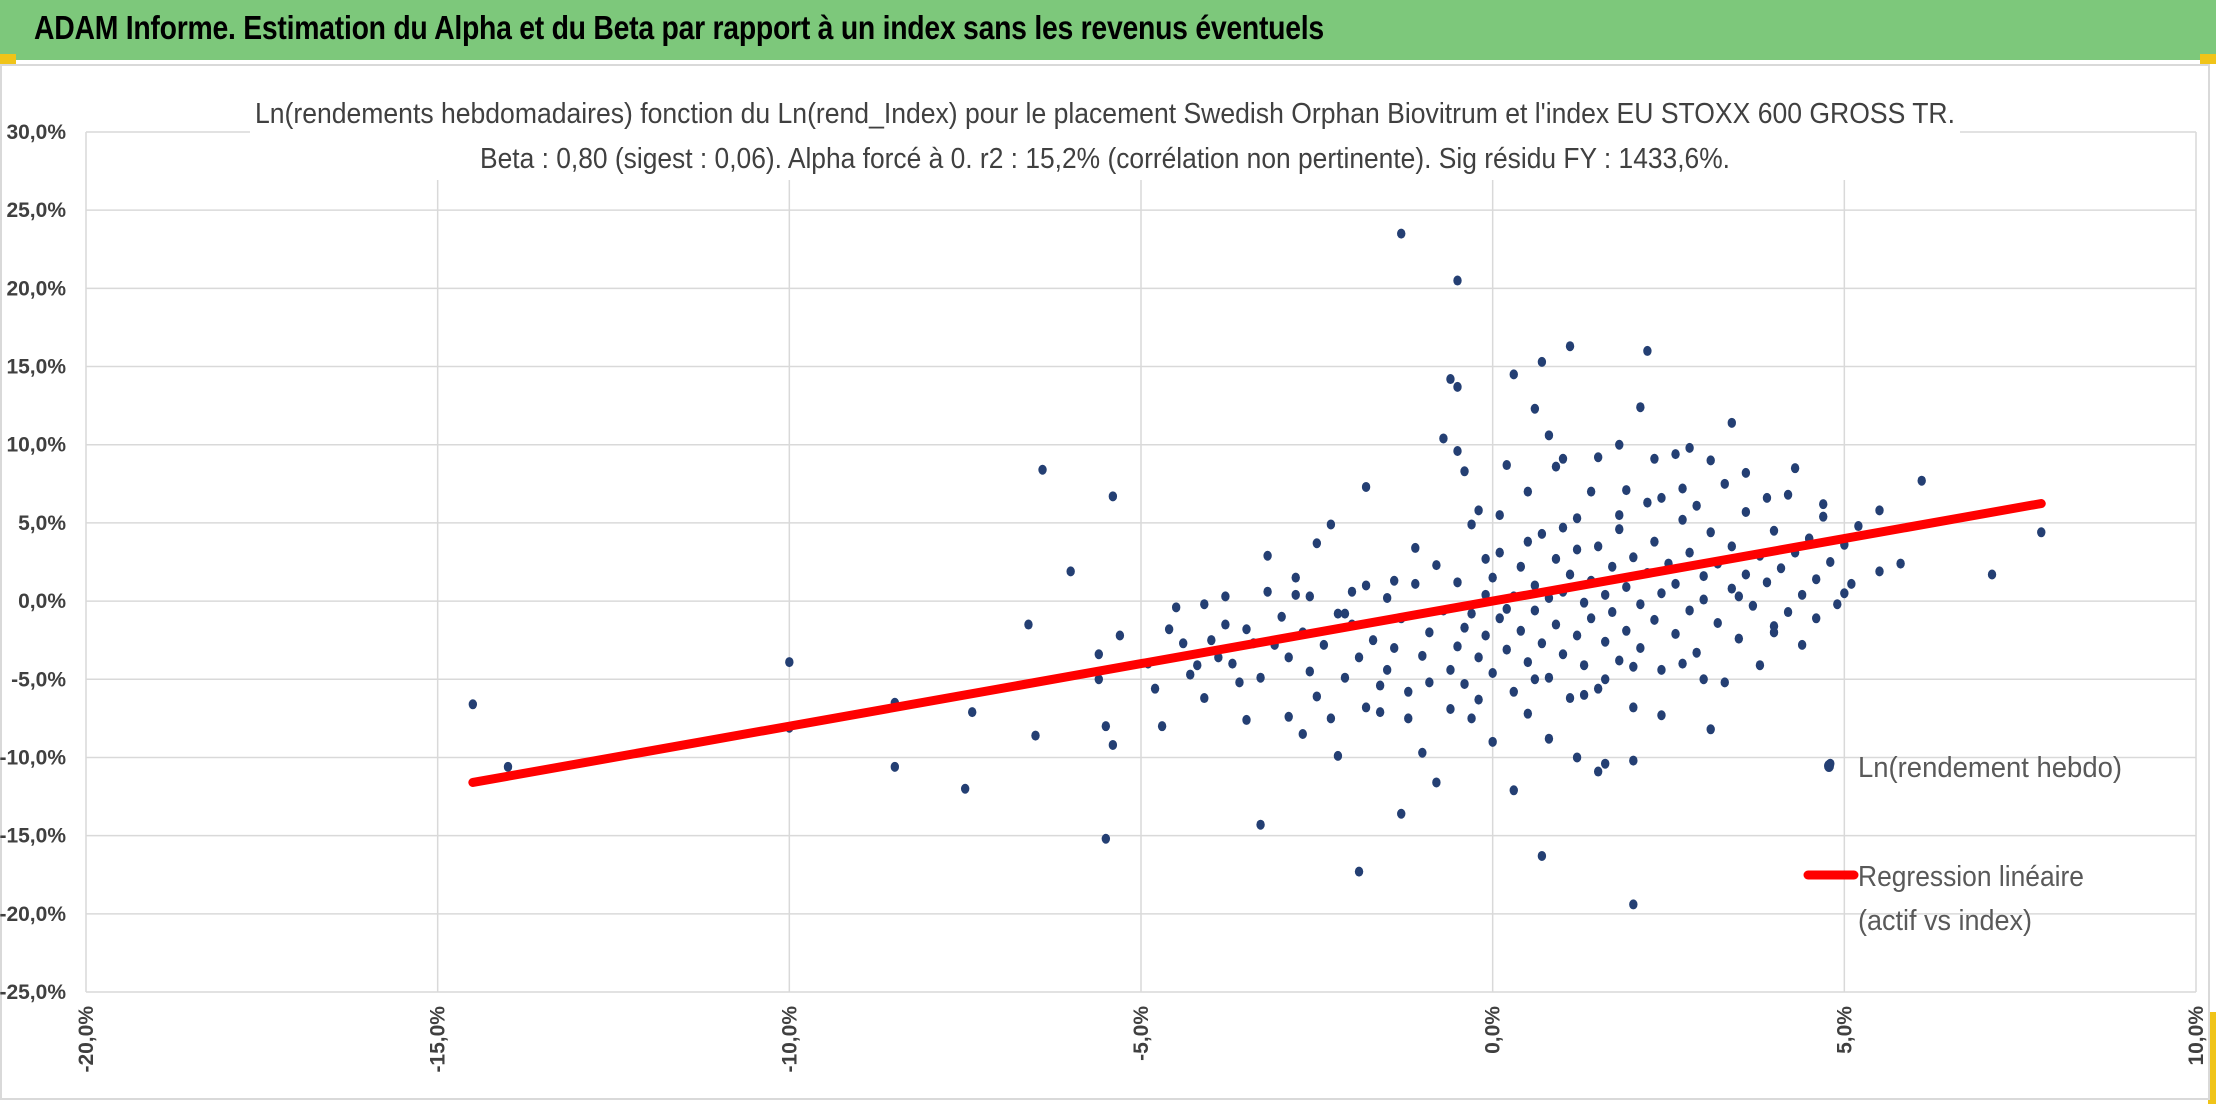 Image resolution: width=2216 pixels, height=1104 pixels. What do you see at coordinates (86, 1039) in the screenshot?
I see `x-tick-label: -20,0%` at bounding box center [86, 1039].